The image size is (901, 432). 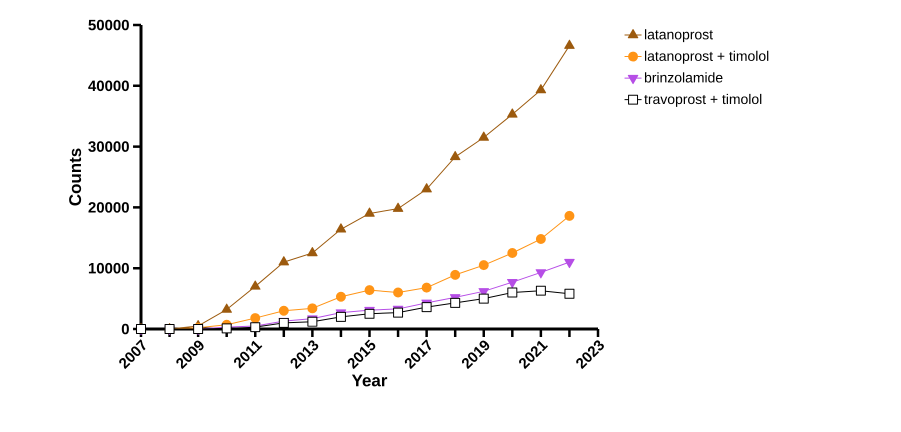 What do you see at coordinates (108, 207) in the screenshot?
I see `y-tick-label: 20000` at bounding box center [108, 207].